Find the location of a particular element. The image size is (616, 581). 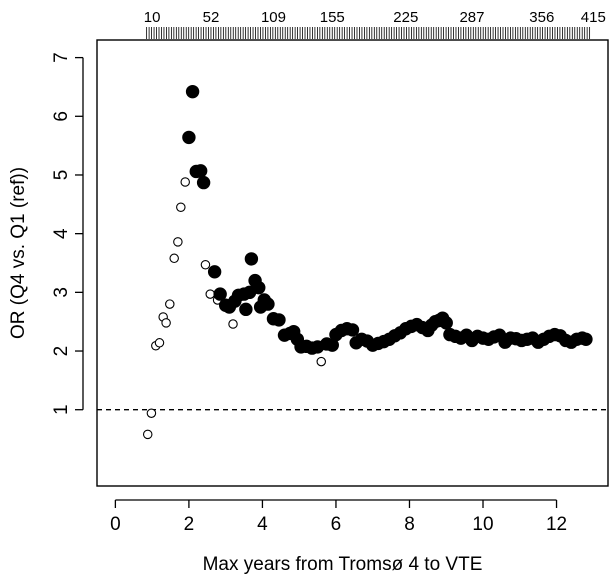

top-axis-label: 356 is located at coordinates (541, 17).